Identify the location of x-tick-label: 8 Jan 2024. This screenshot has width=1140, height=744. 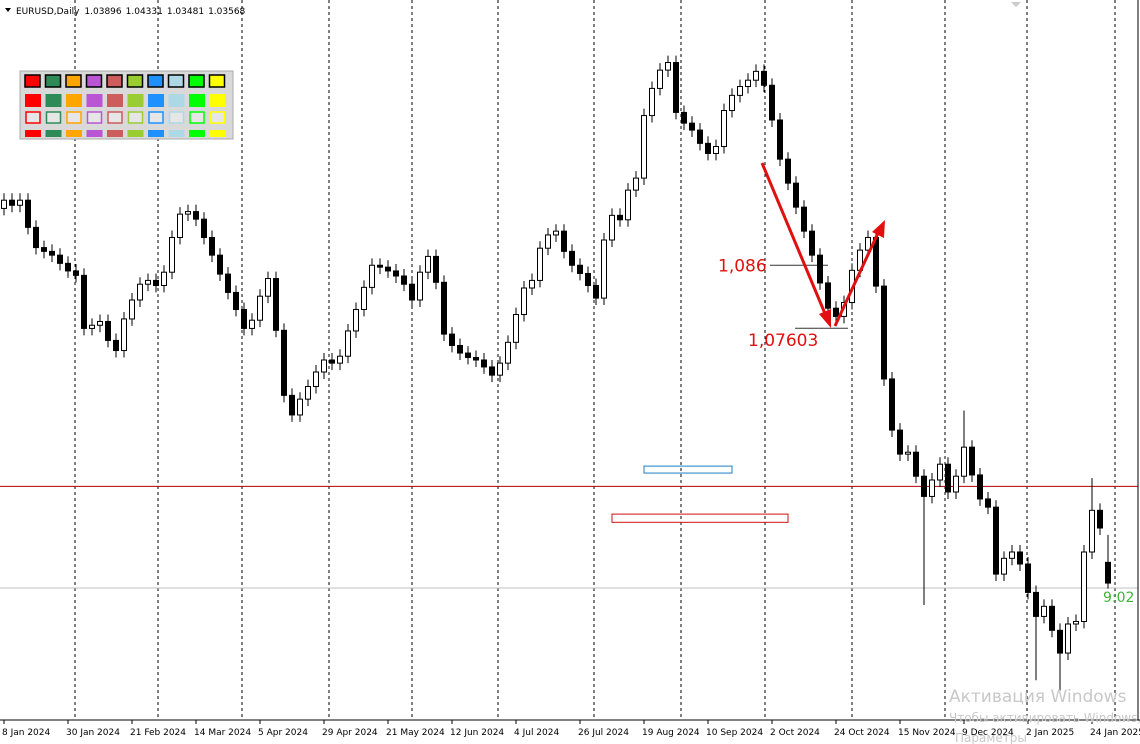
(26, 733).